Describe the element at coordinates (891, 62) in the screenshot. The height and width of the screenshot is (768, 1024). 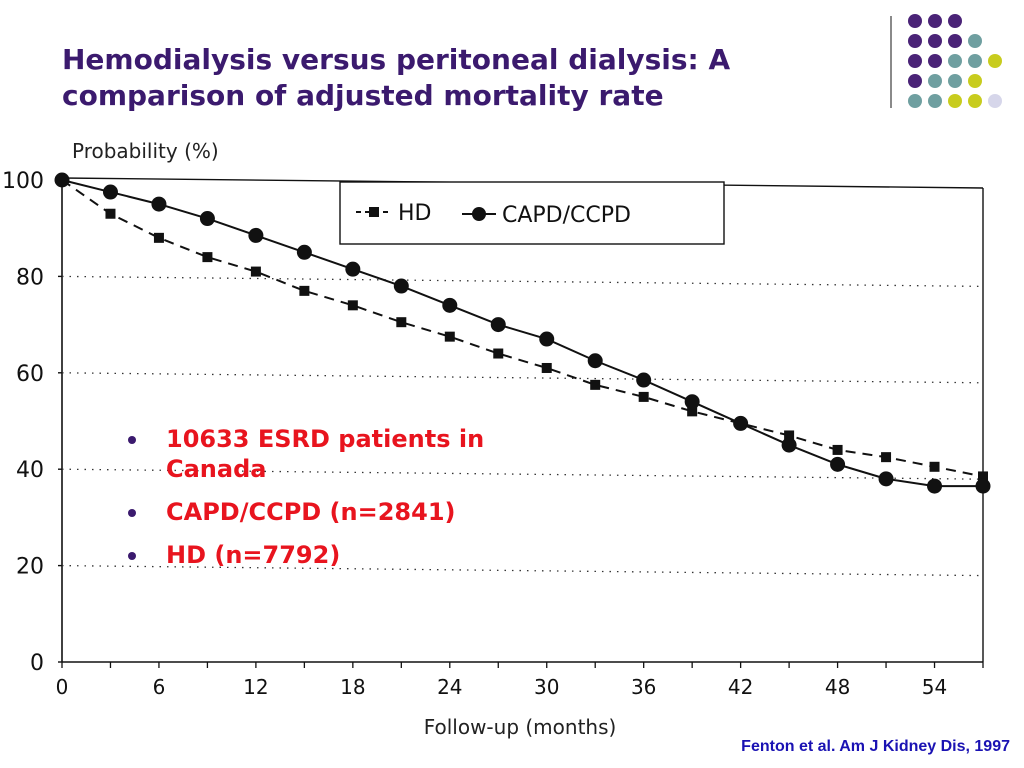
I see `title-divider` at that location.